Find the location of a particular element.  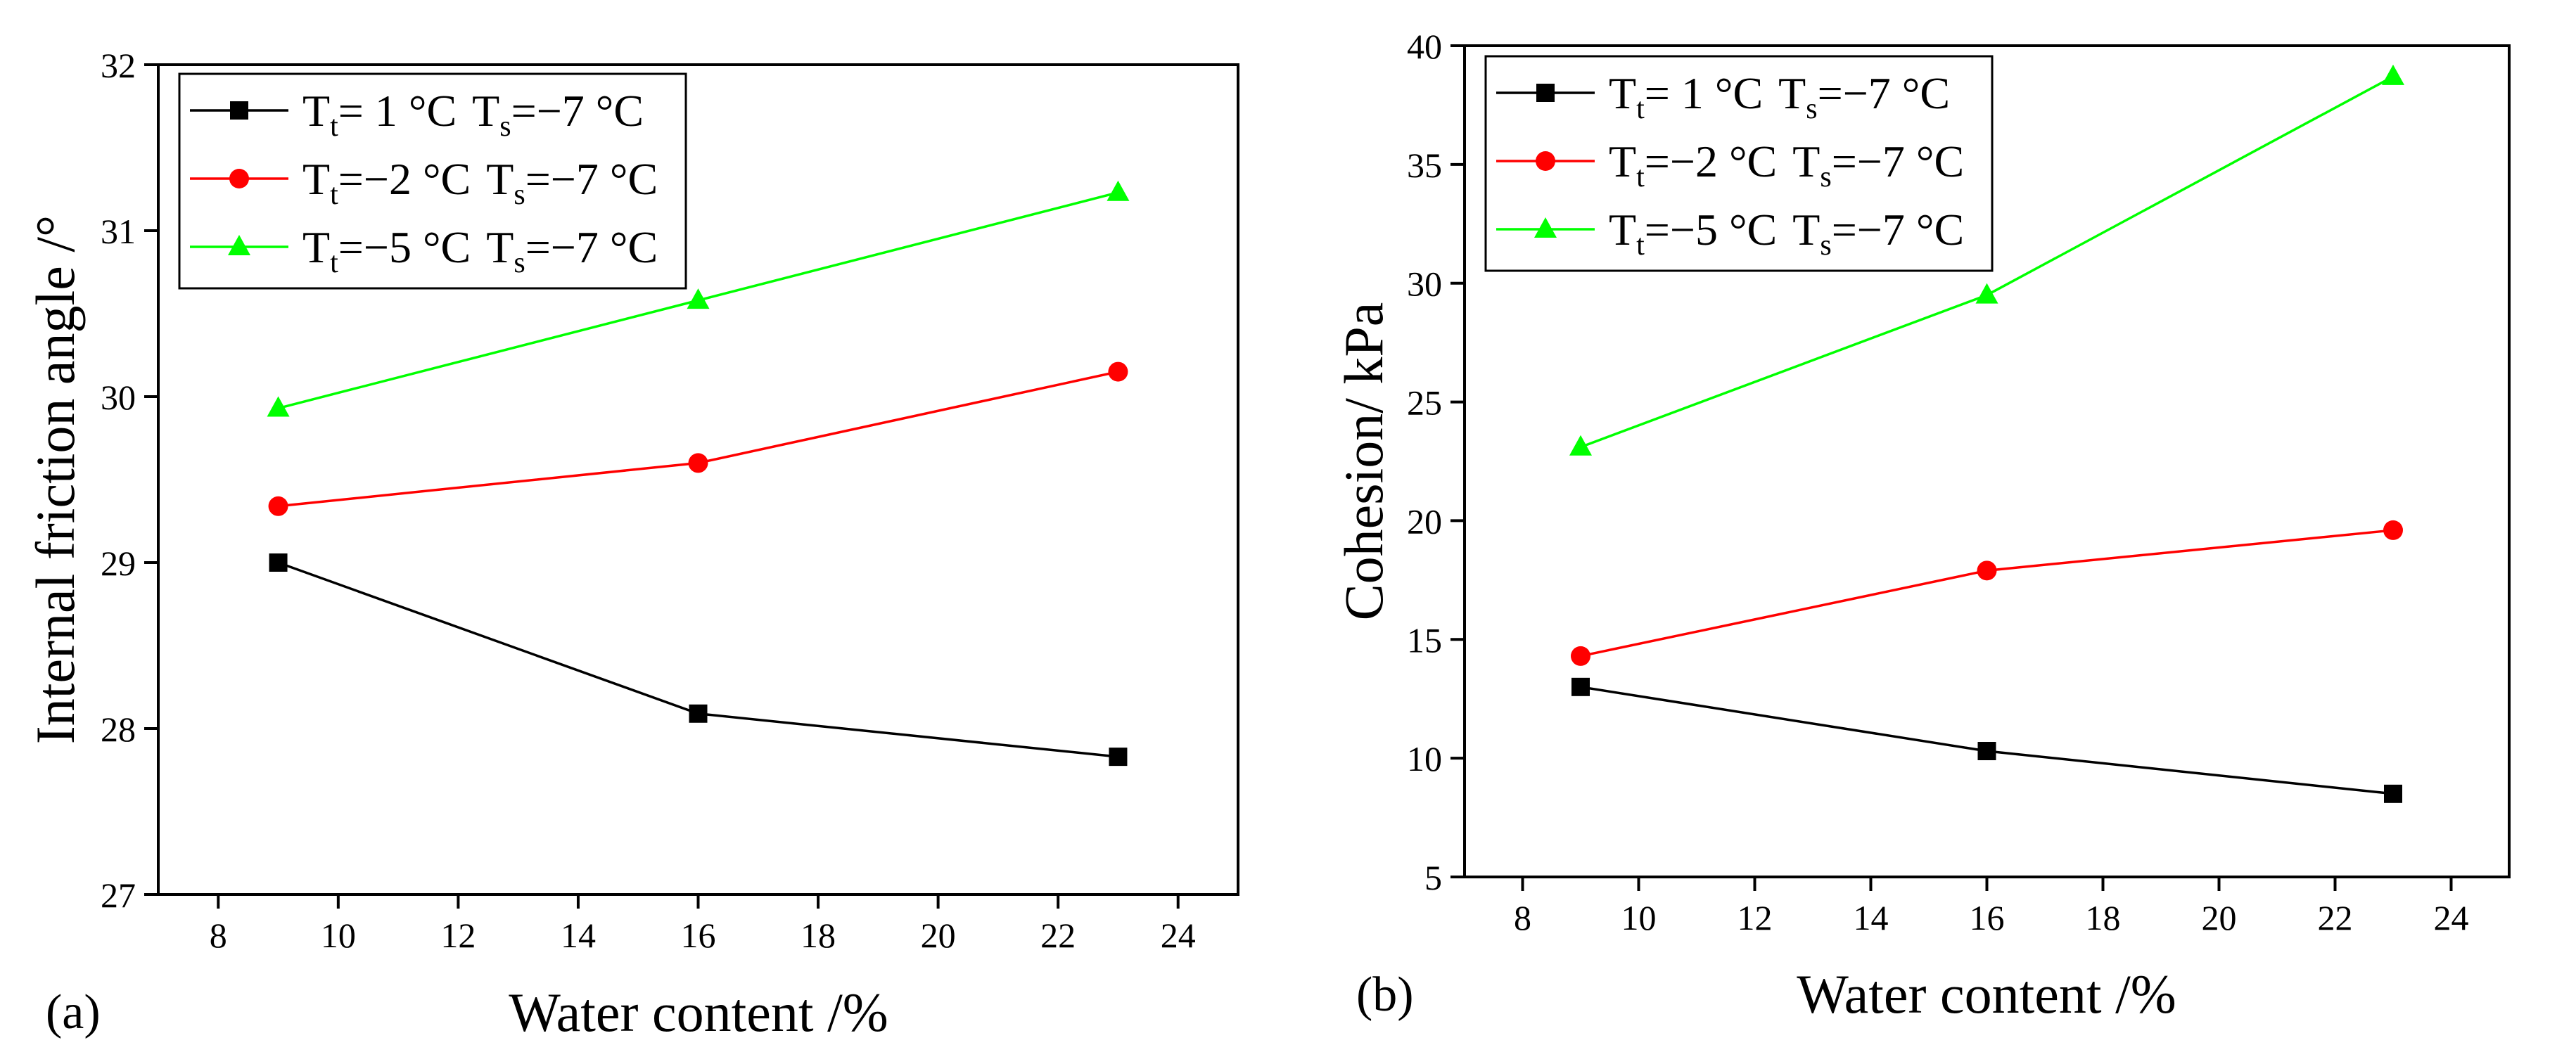

y-tick-label: 28 is located at coordinates (118, 729).